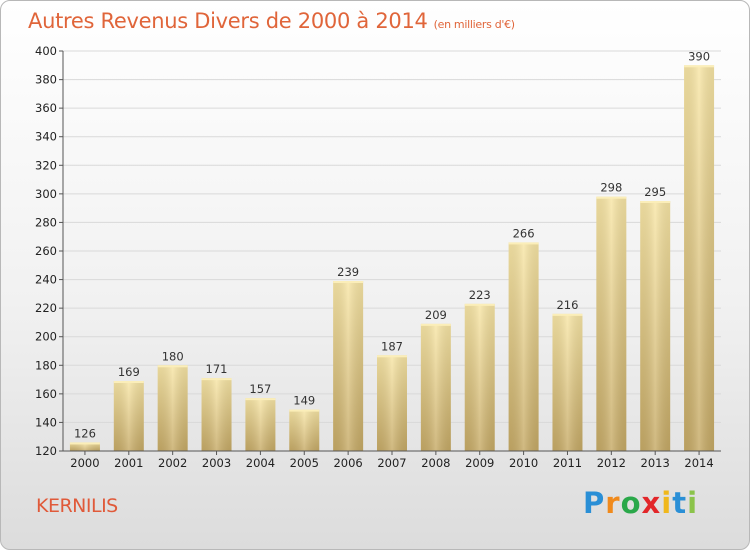  I want to click on x-tick-label: 2000, so click(84, 463).